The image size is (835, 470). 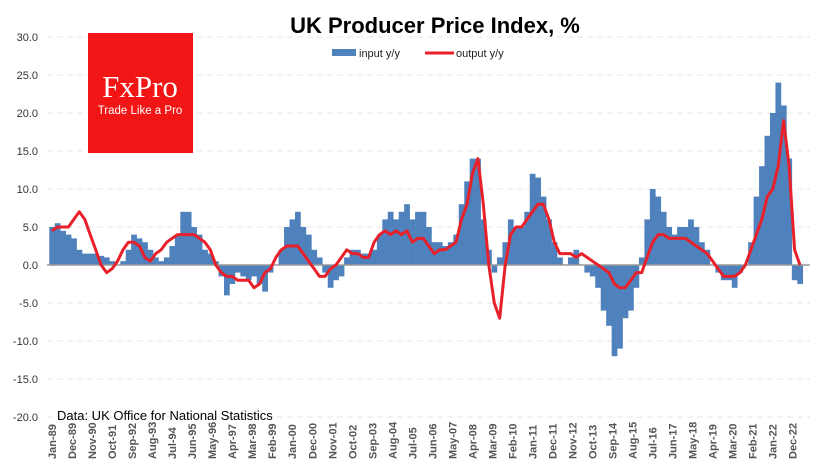 I want to click on y-tick-label: 25.0, so click(x=27, y=76).